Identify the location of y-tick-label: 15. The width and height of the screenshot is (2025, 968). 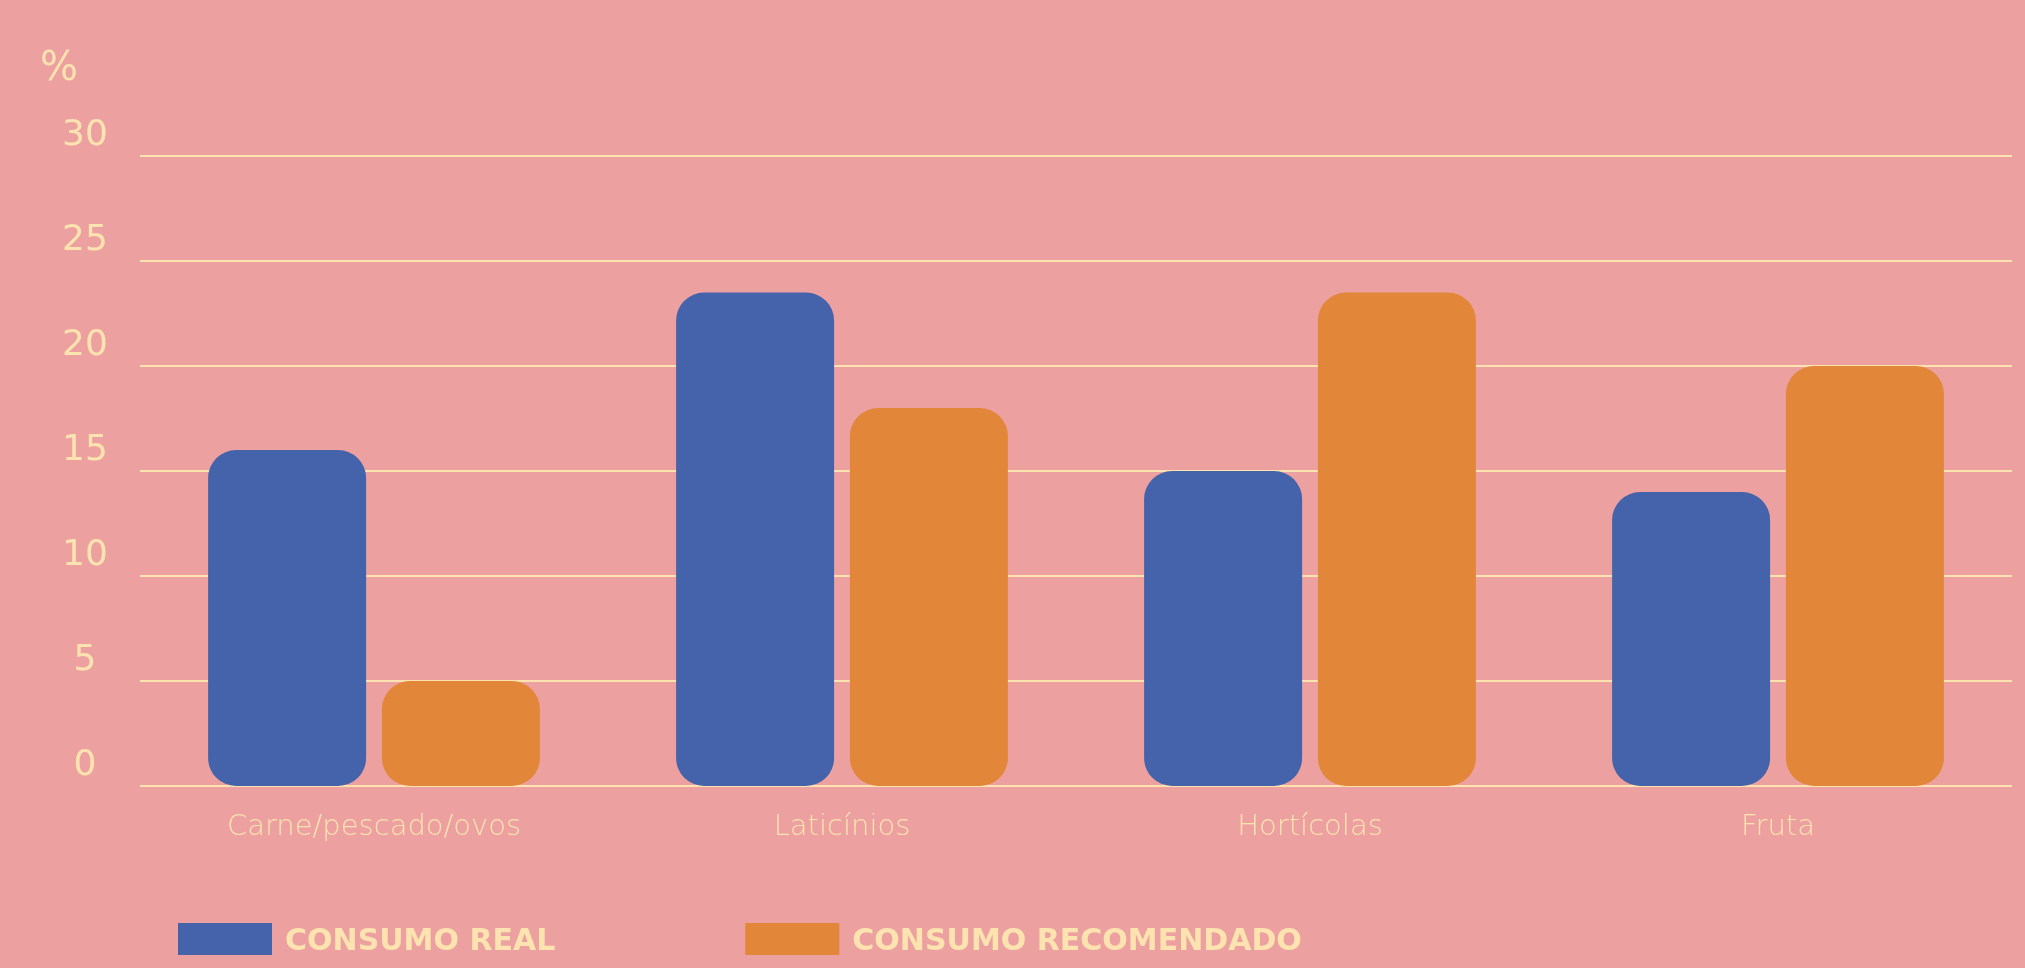
(85, 447).